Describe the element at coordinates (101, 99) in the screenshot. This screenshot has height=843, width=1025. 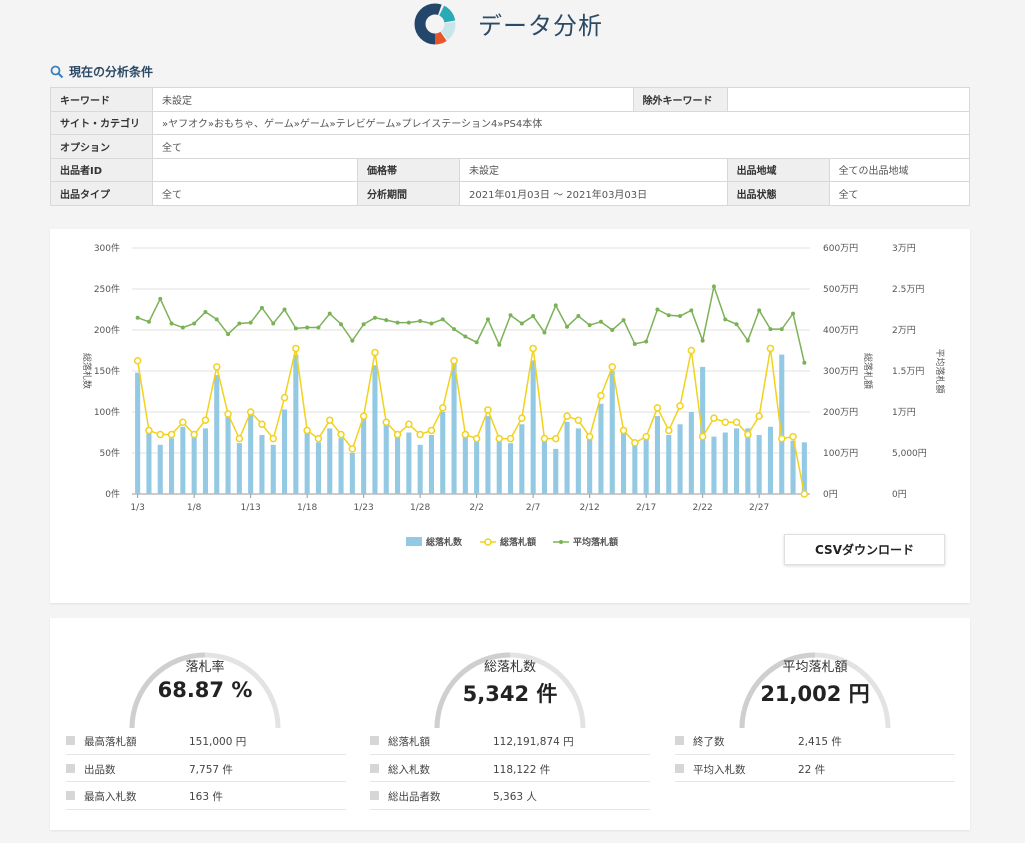
I see `keyword-label: キーワード` at that location.